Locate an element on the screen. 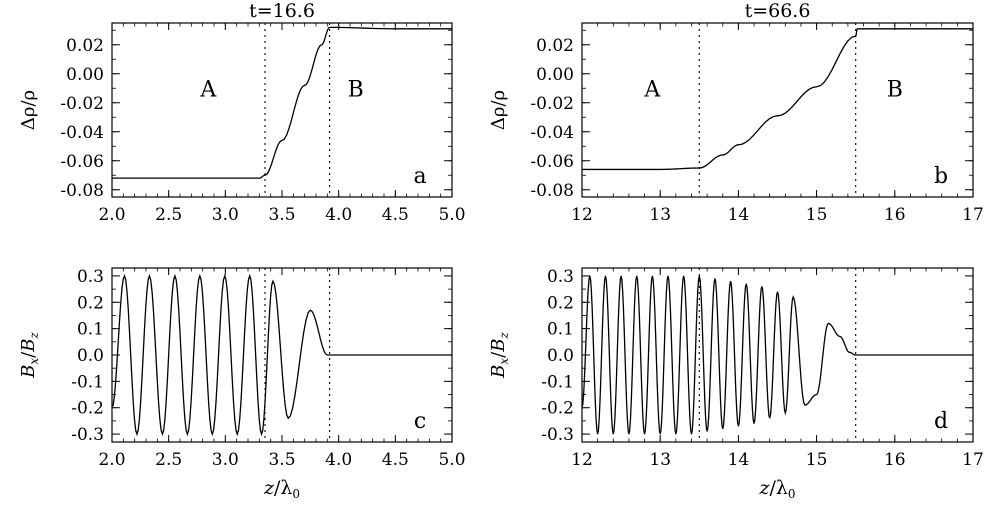 This screenshot has height=506, width=986. panel-label: d is located at coordinates (941, 421).